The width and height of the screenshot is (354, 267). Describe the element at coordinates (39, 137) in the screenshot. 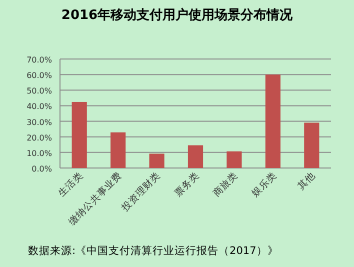

I see `y-tick-label: 20.0%` at that location.